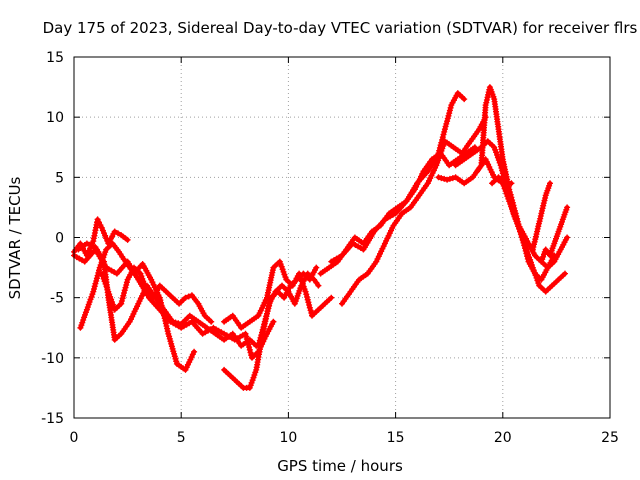 This screenshot has width=640, height=480. Describe the element at coordinates (57, 299) in the screenshot. I see `y-tick-label: -5` at that location.